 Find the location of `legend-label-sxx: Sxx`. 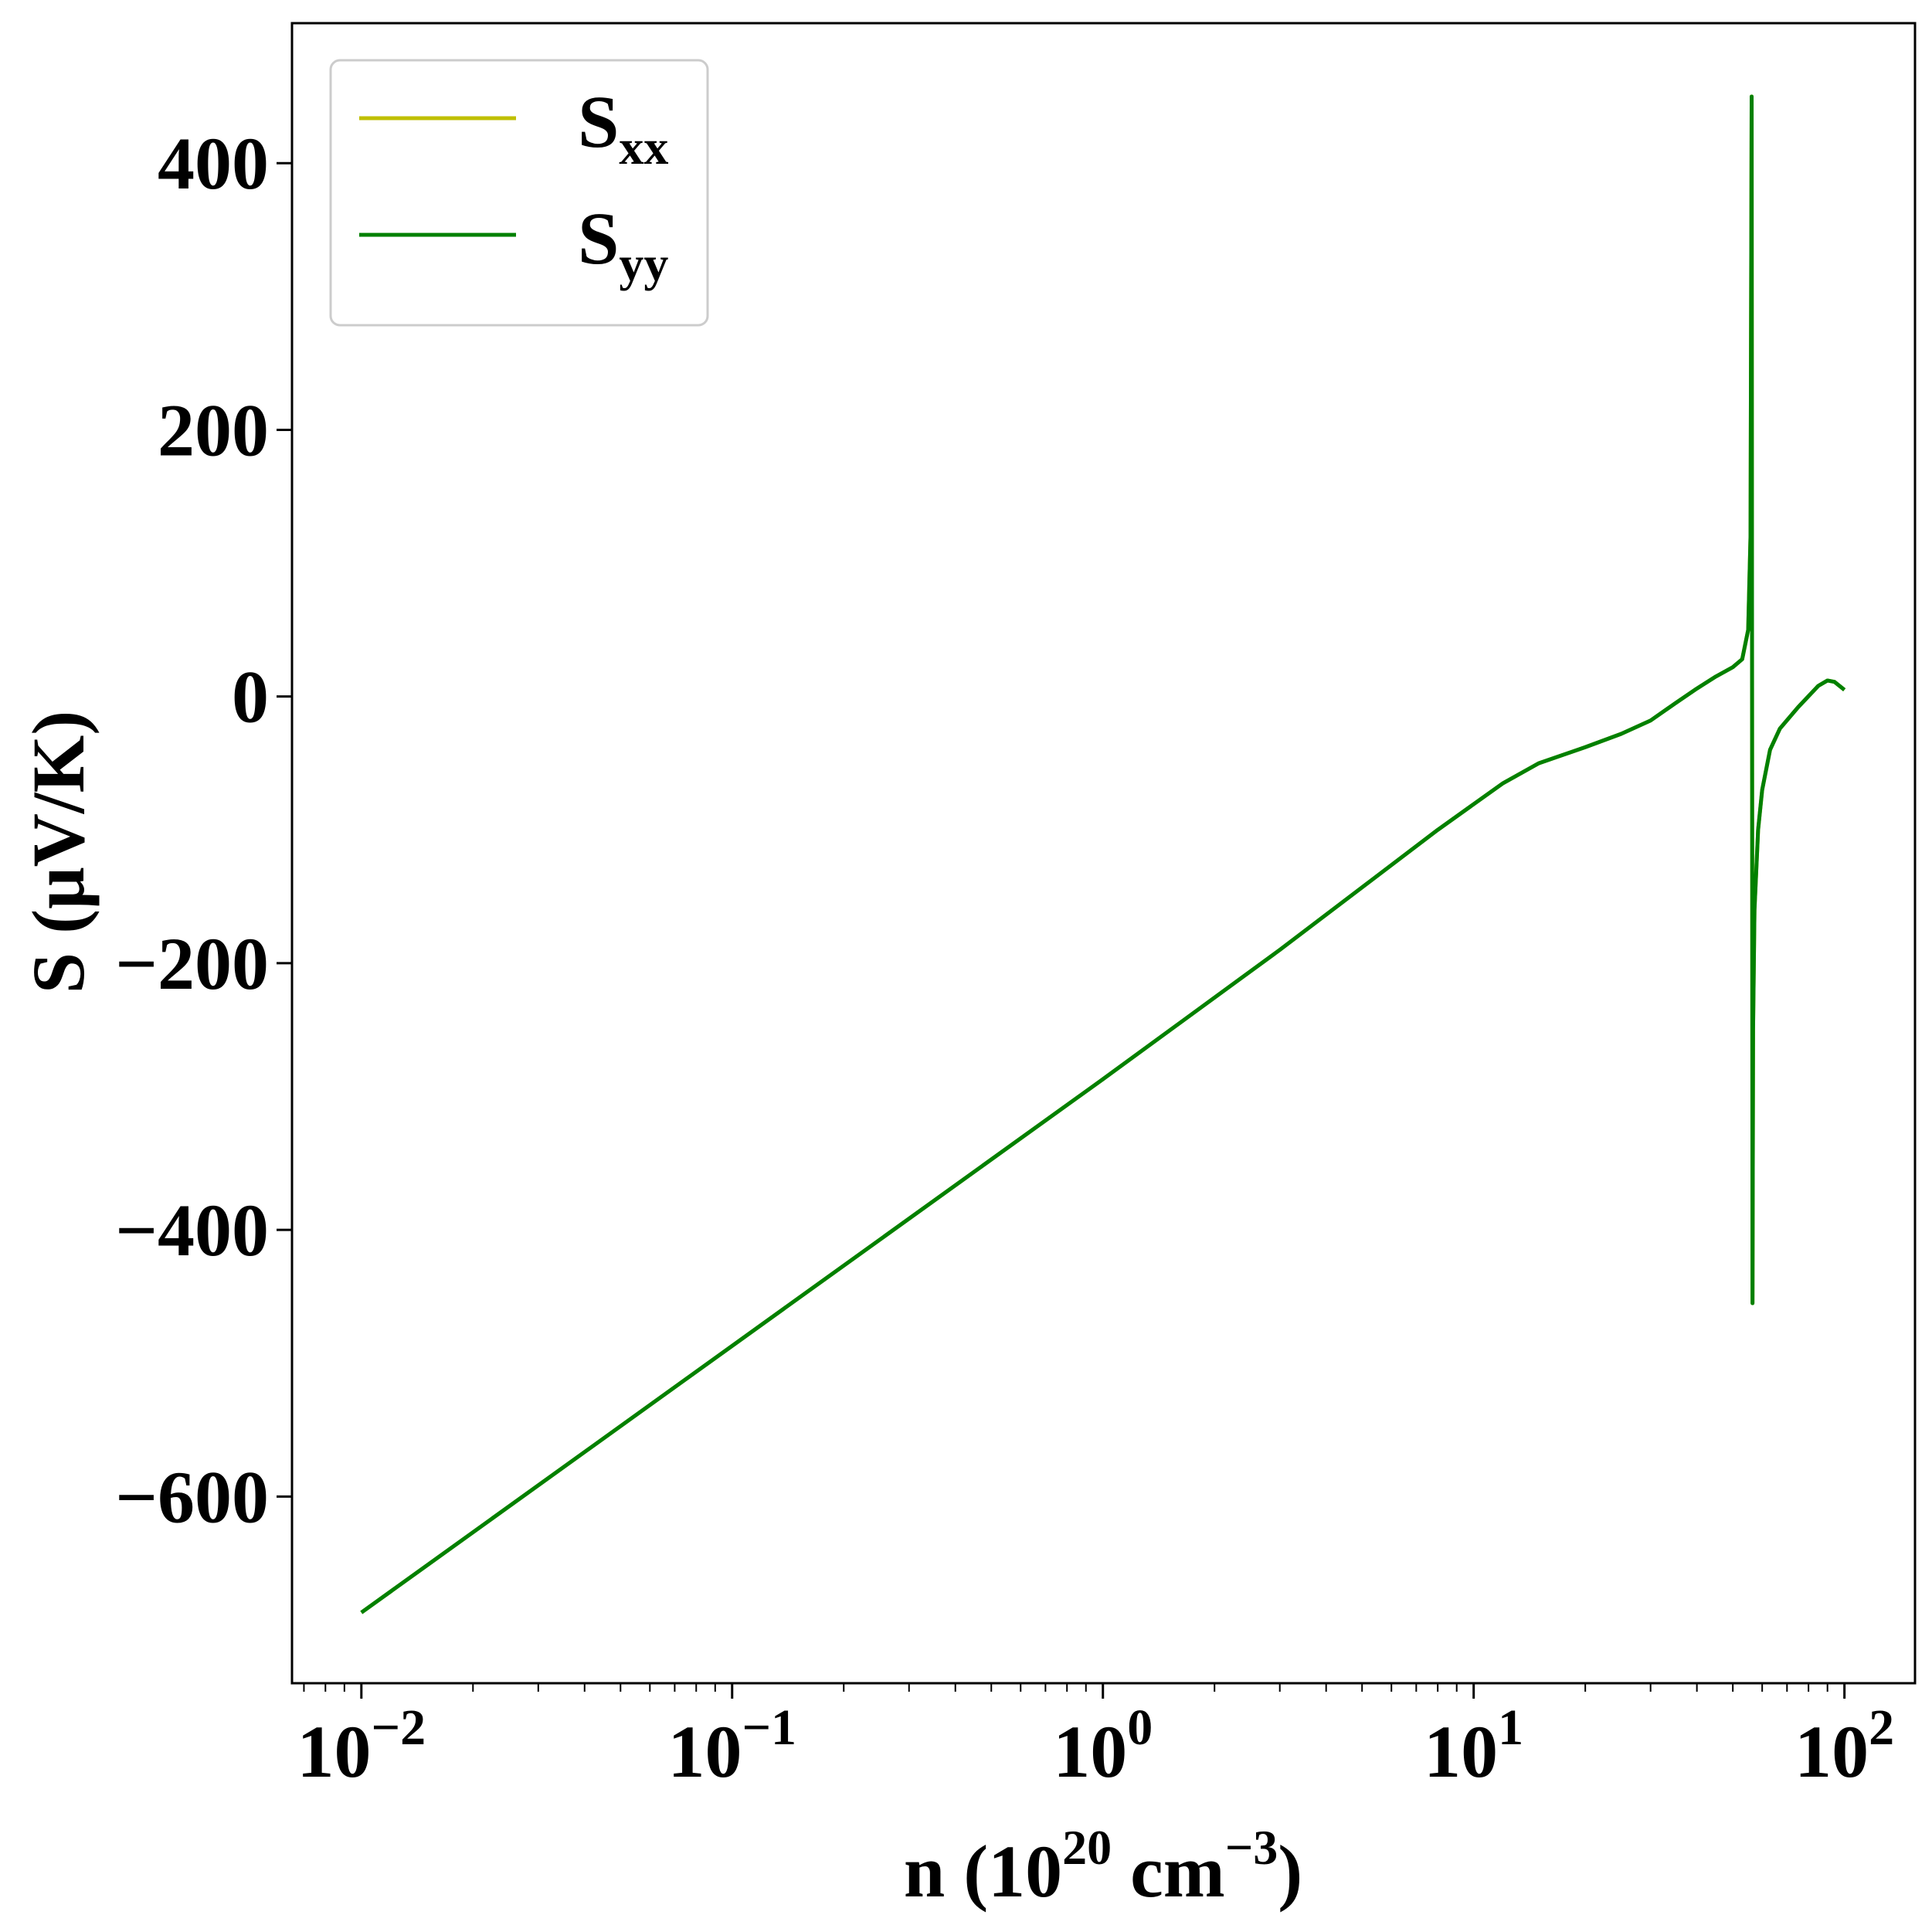

legend-label-sxx: Sxx is located at coordinates (623, 127).